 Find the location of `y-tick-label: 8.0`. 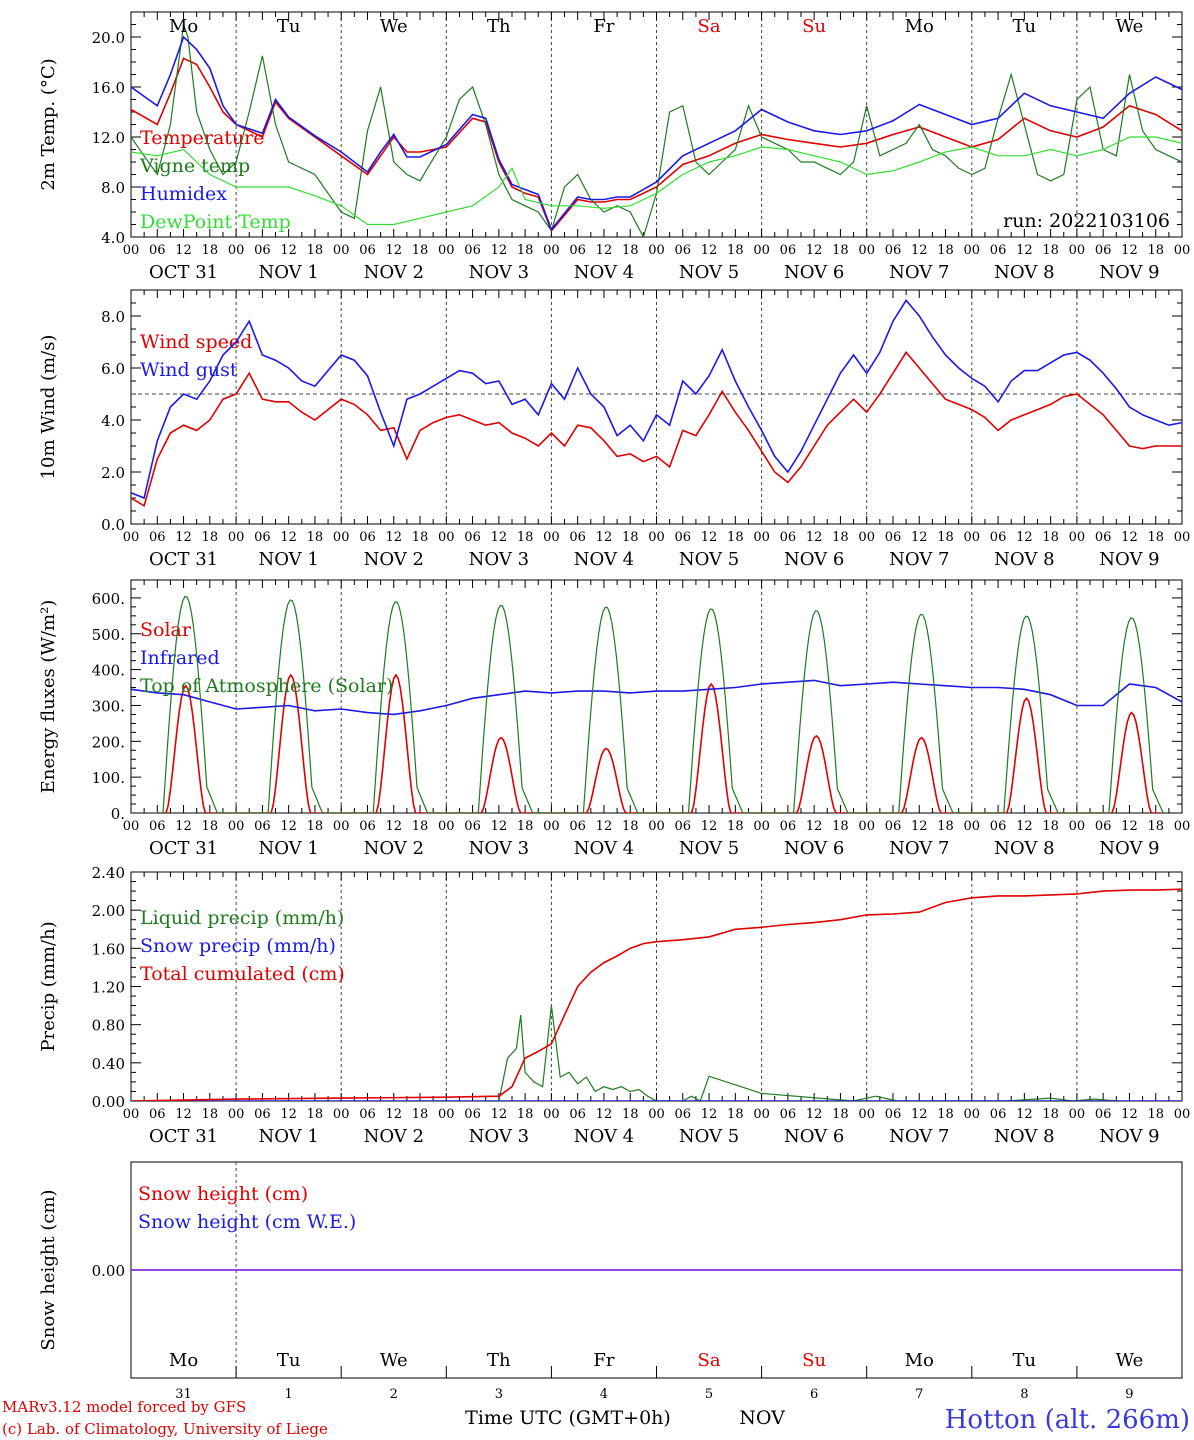

y-tick-label: 8.0 is located at coordinates (113, 188).